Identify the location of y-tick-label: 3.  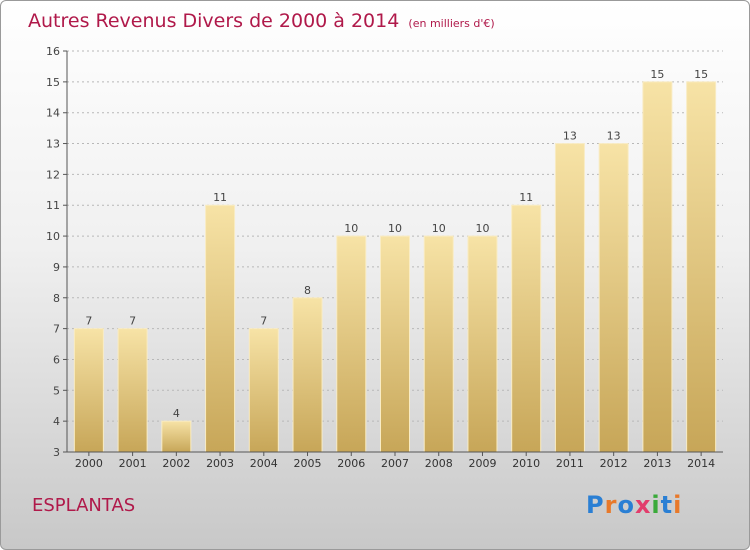
(56, 452).